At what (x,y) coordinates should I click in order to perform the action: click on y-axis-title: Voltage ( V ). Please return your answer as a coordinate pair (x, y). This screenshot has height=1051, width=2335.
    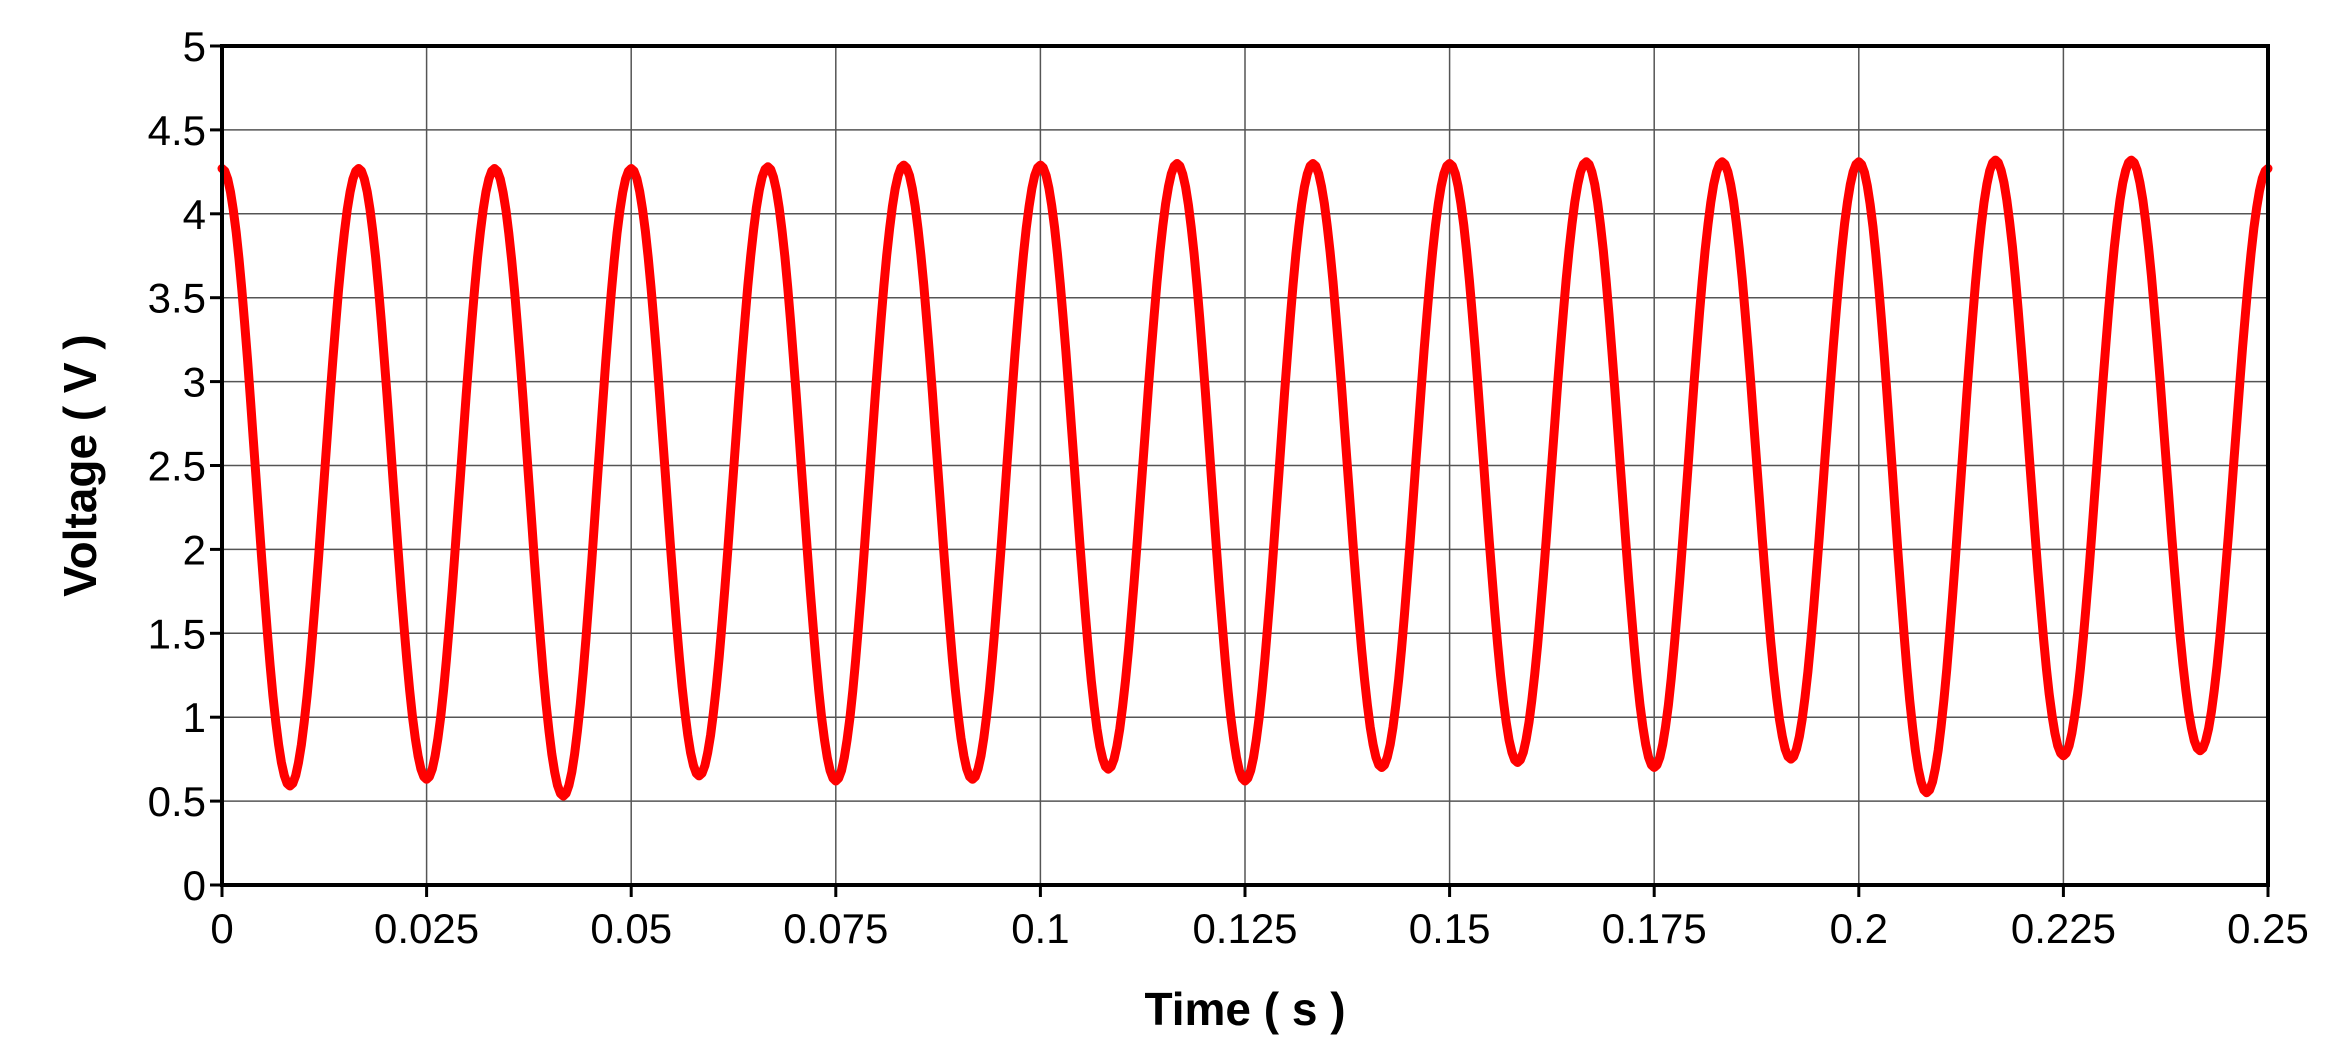
    Looking at the image, I should click on (80, 465).